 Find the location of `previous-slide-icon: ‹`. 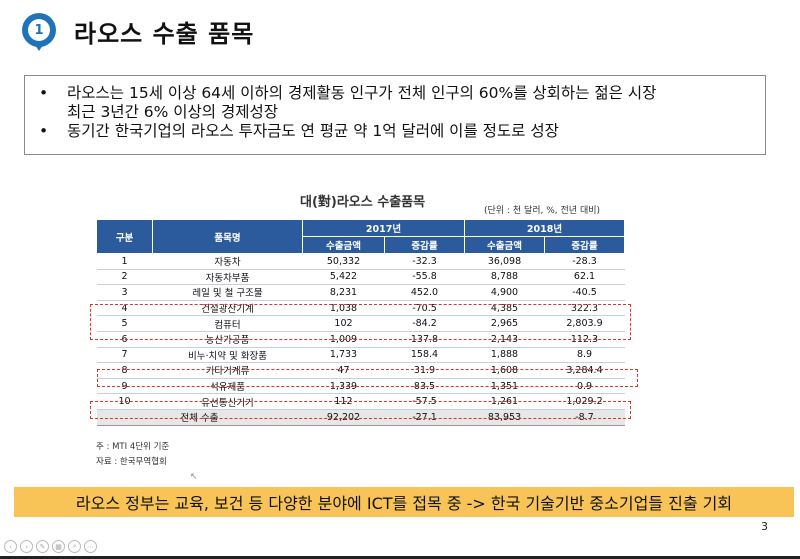

previous-slide-icon: ‹ is located at coordinates (10, 546).